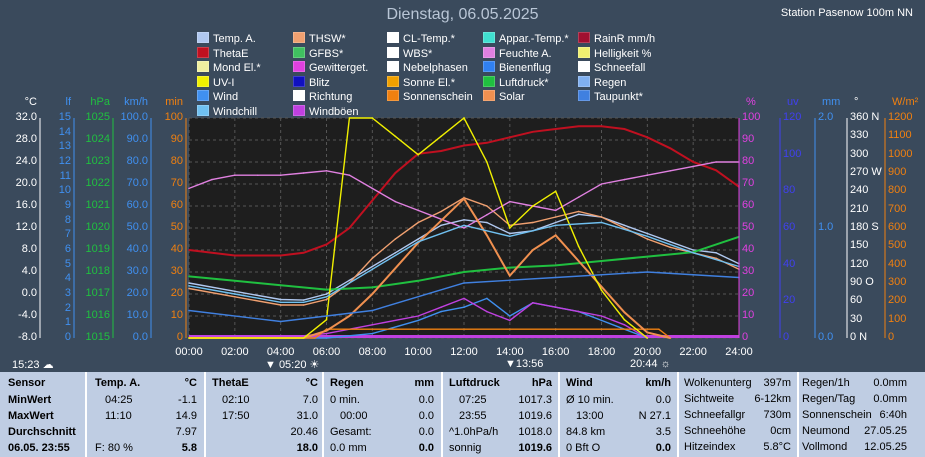  I want to click on legend-label: CL-Temp.*, so click(429, 39).